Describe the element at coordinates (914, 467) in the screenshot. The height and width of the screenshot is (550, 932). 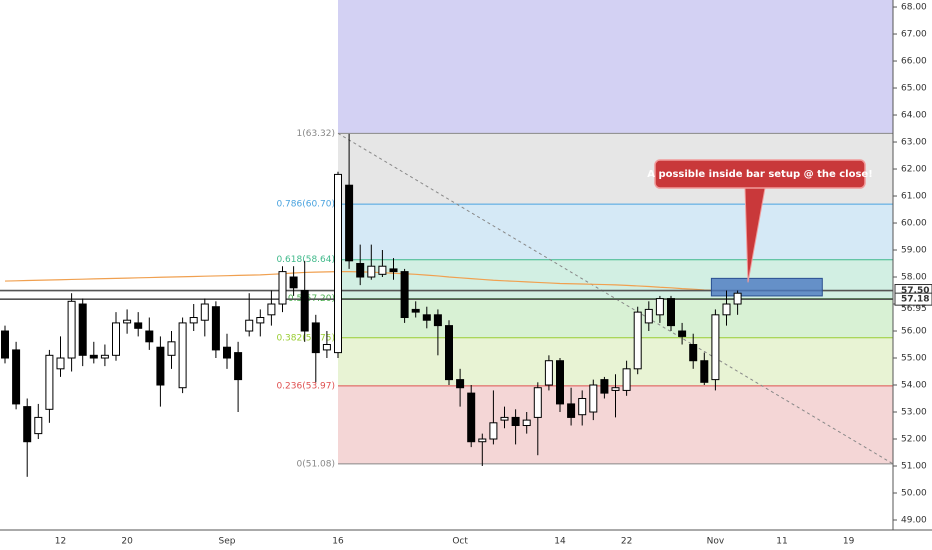
I see `y-tick-label: 51.00` at that location.